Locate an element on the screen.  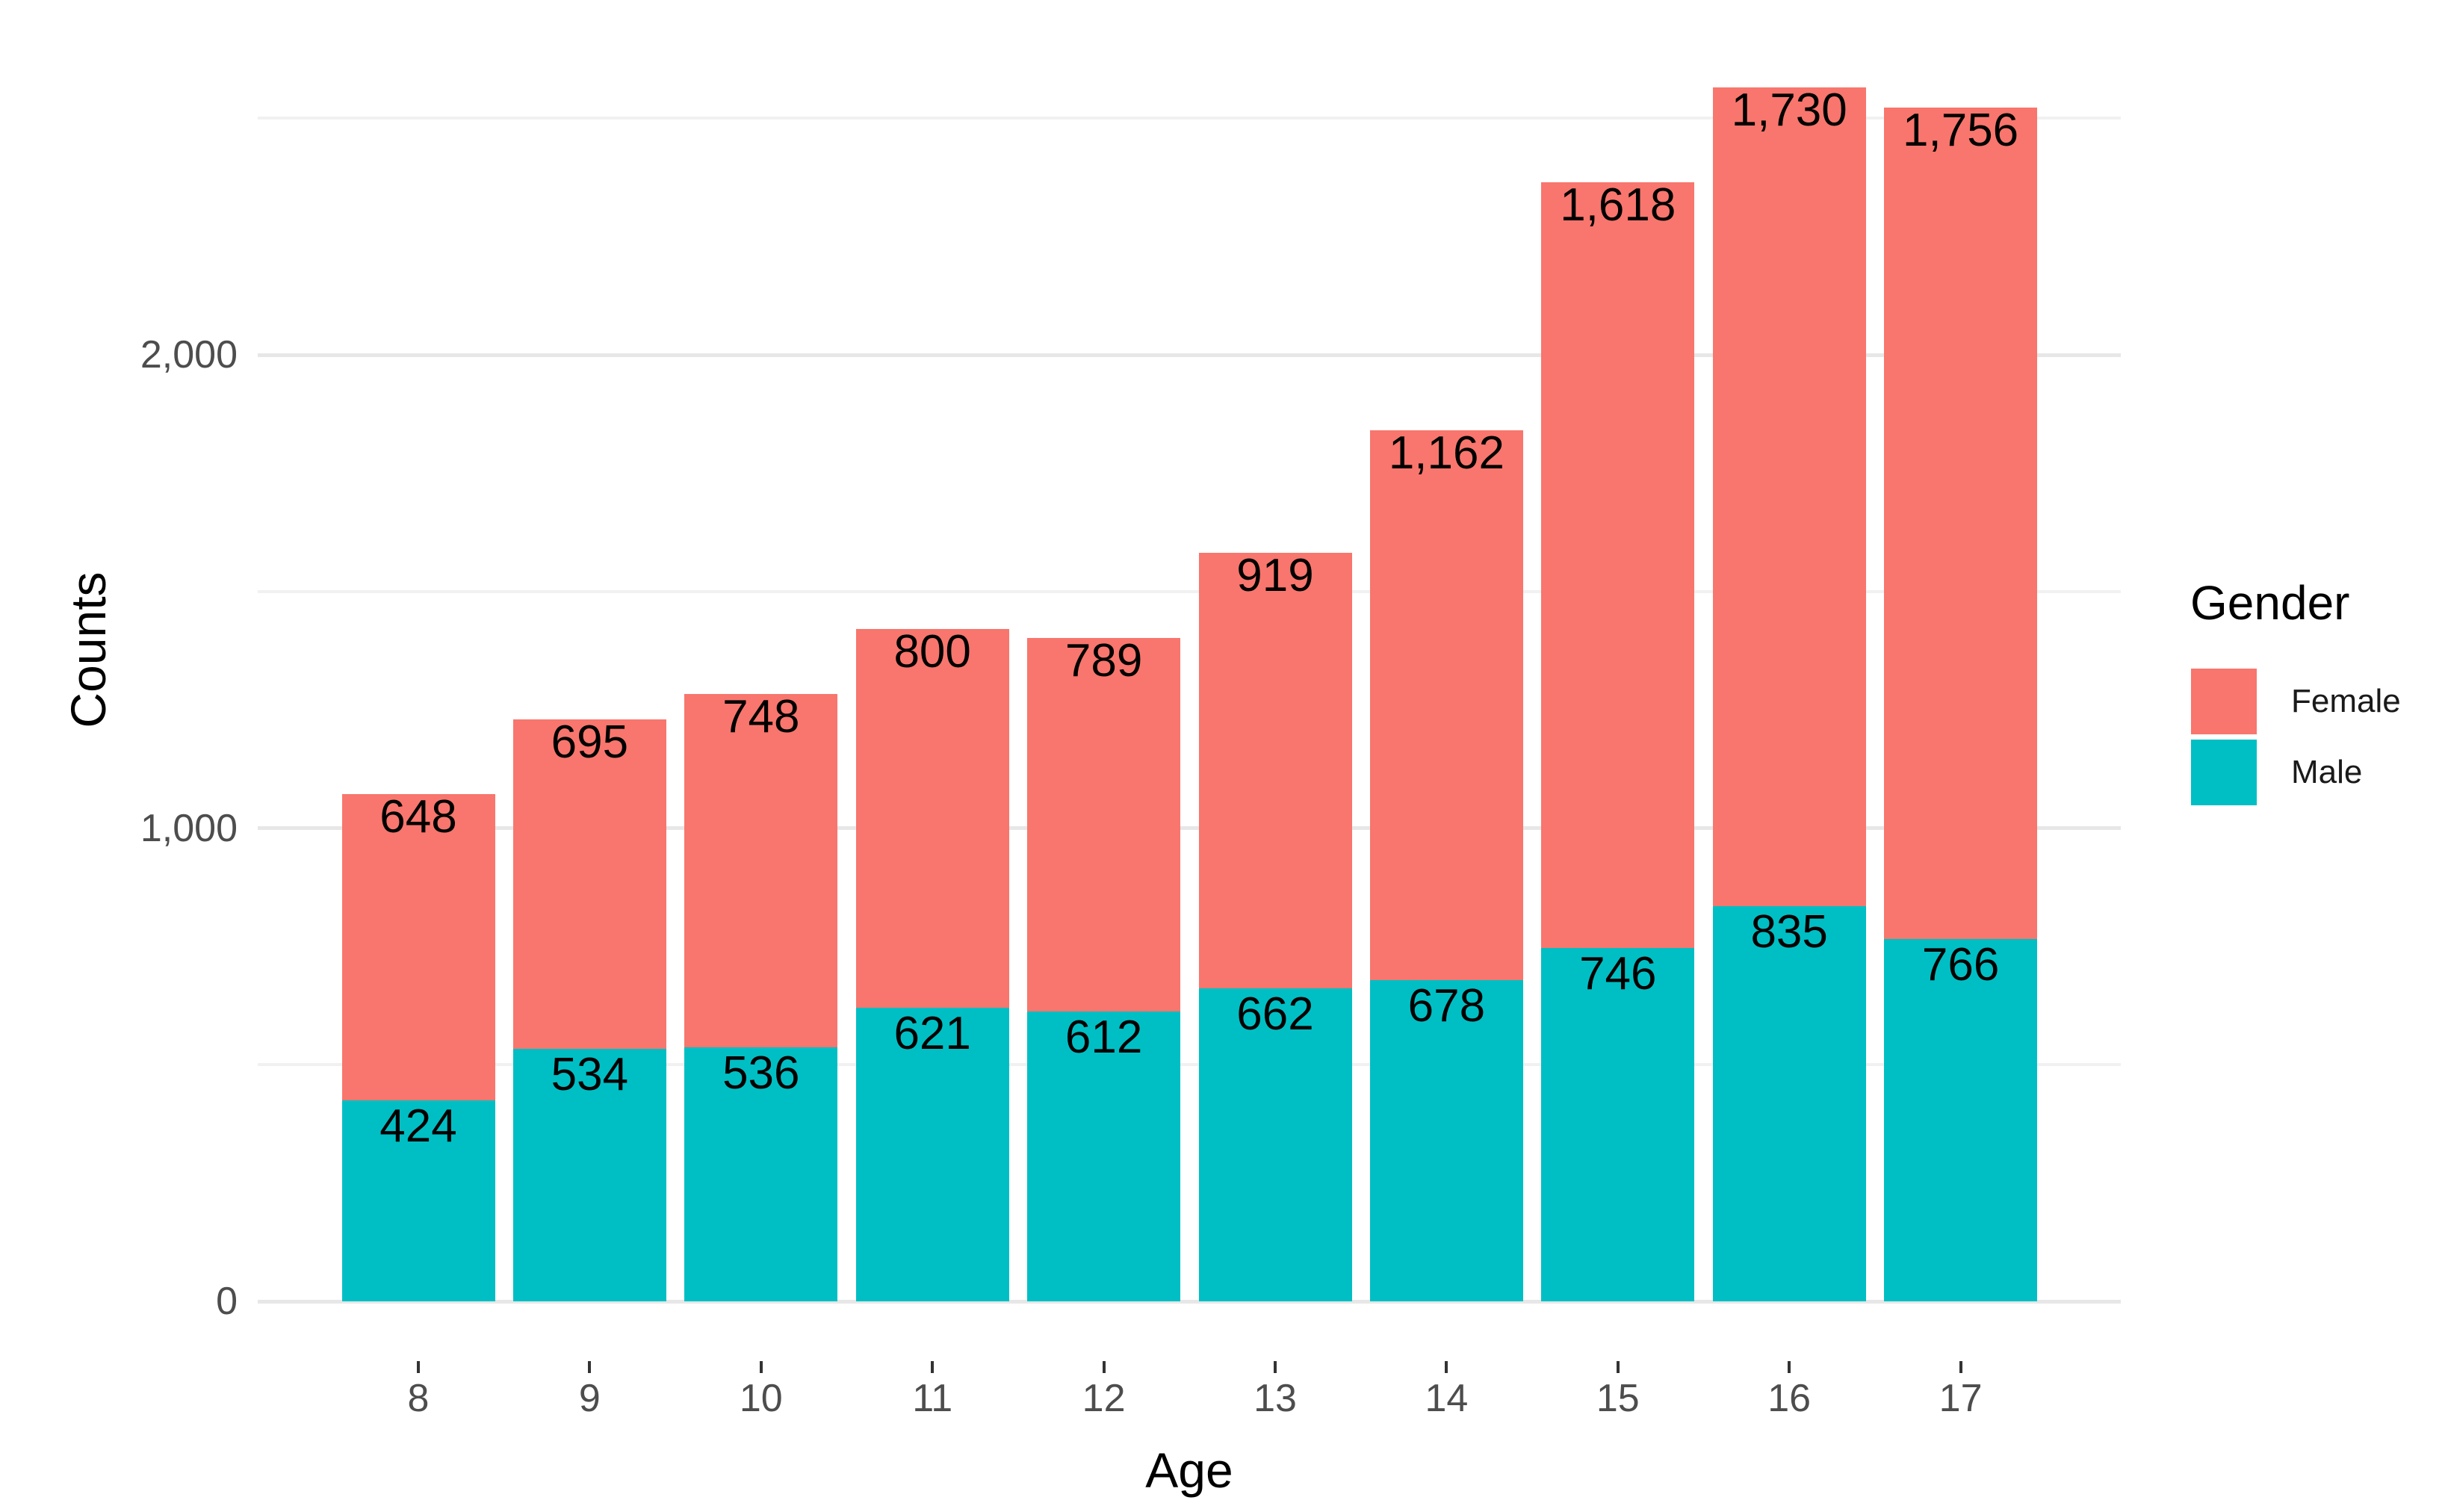
bar-value-label-female: 748 is located at coordinates (761, 716).